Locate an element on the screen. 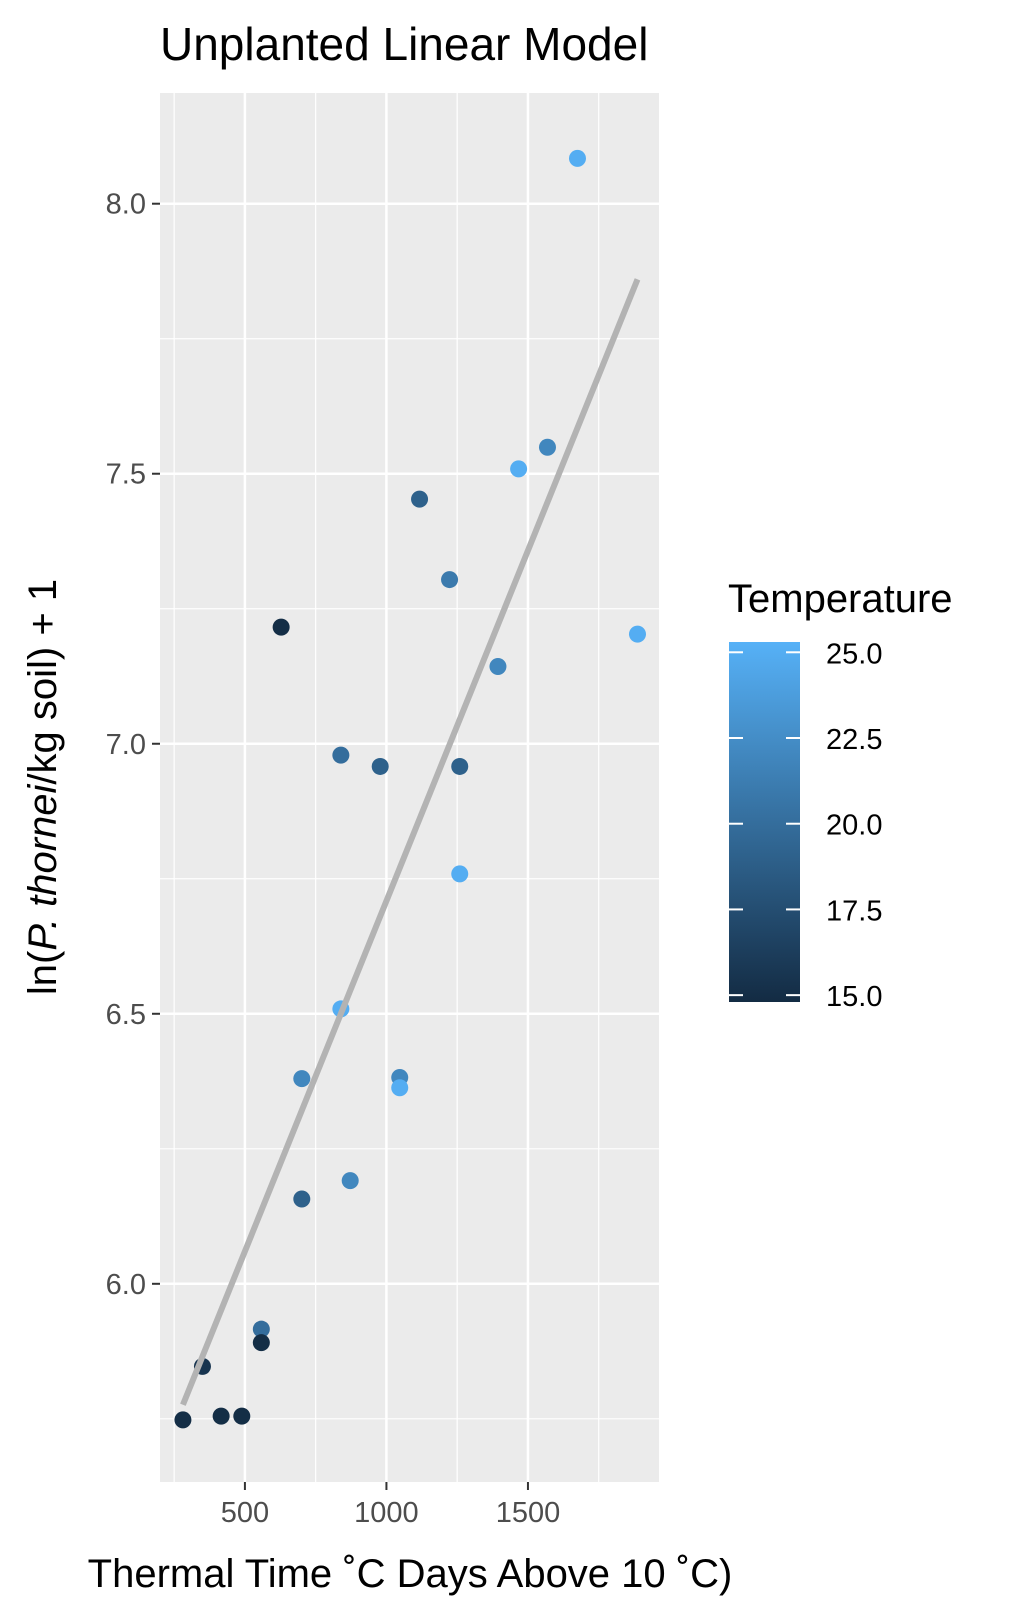 The image size is (1033, 1612). colorbar-label: 22.5 is located at coordinates (854, 740).